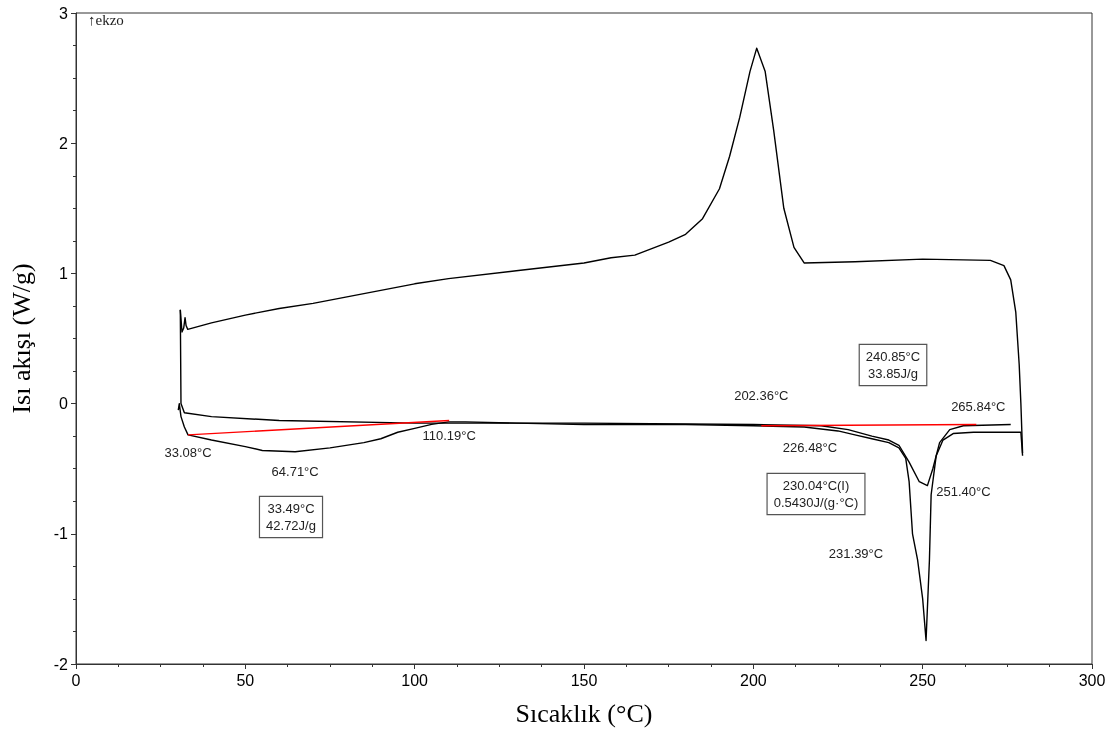  I want to click on annotation: 33.08°C, so click(188, 453).